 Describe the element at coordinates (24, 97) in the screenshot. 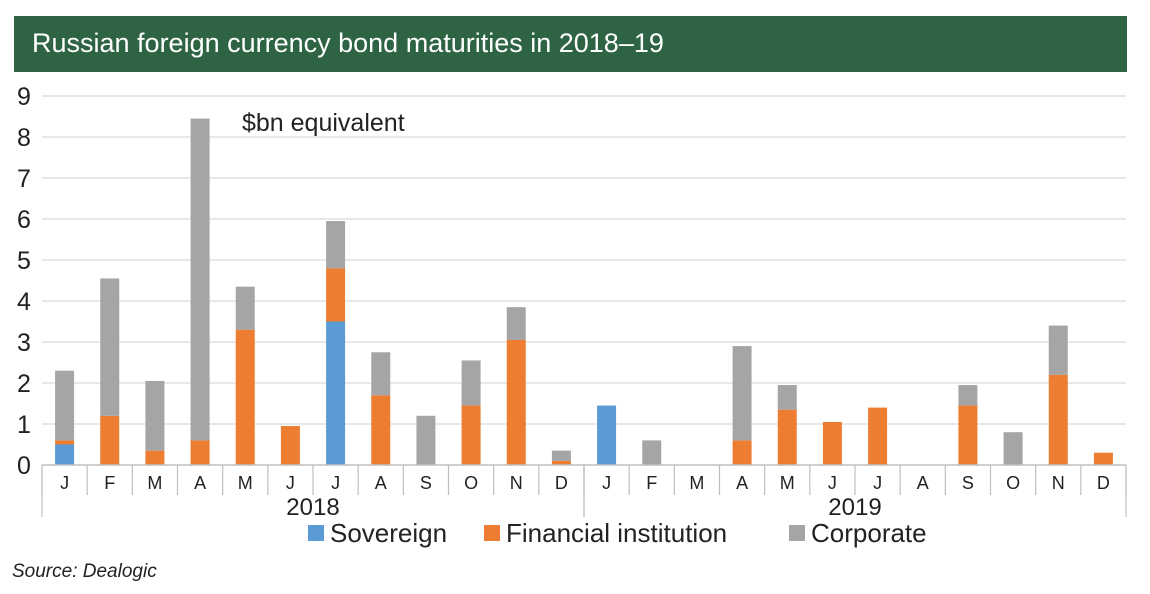

I see `y-tick-label: 9` at that location.